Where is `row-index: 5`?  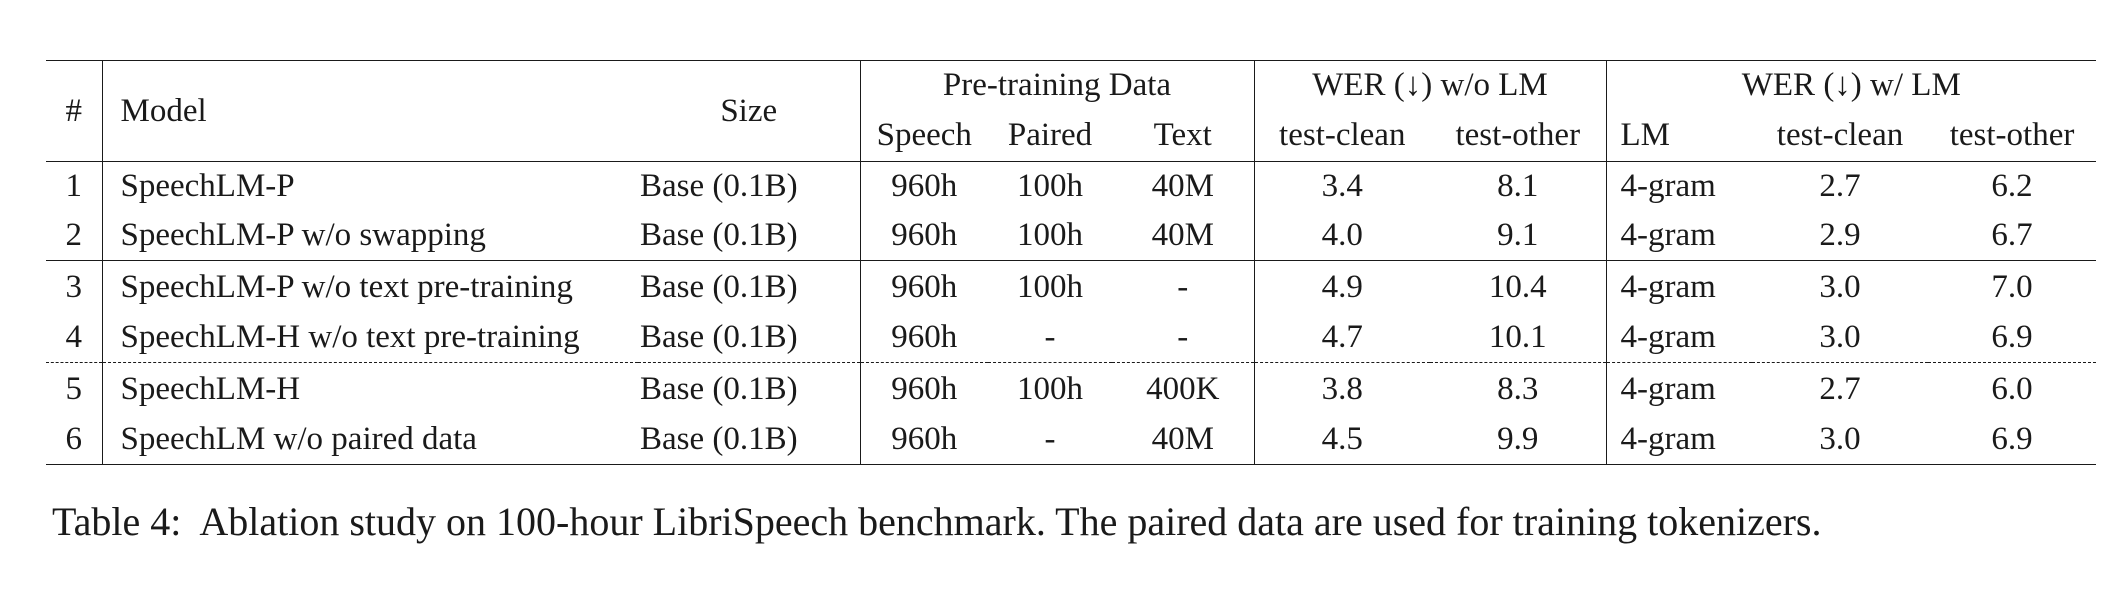
row-index: 5 is located at coordinates (74, 388).